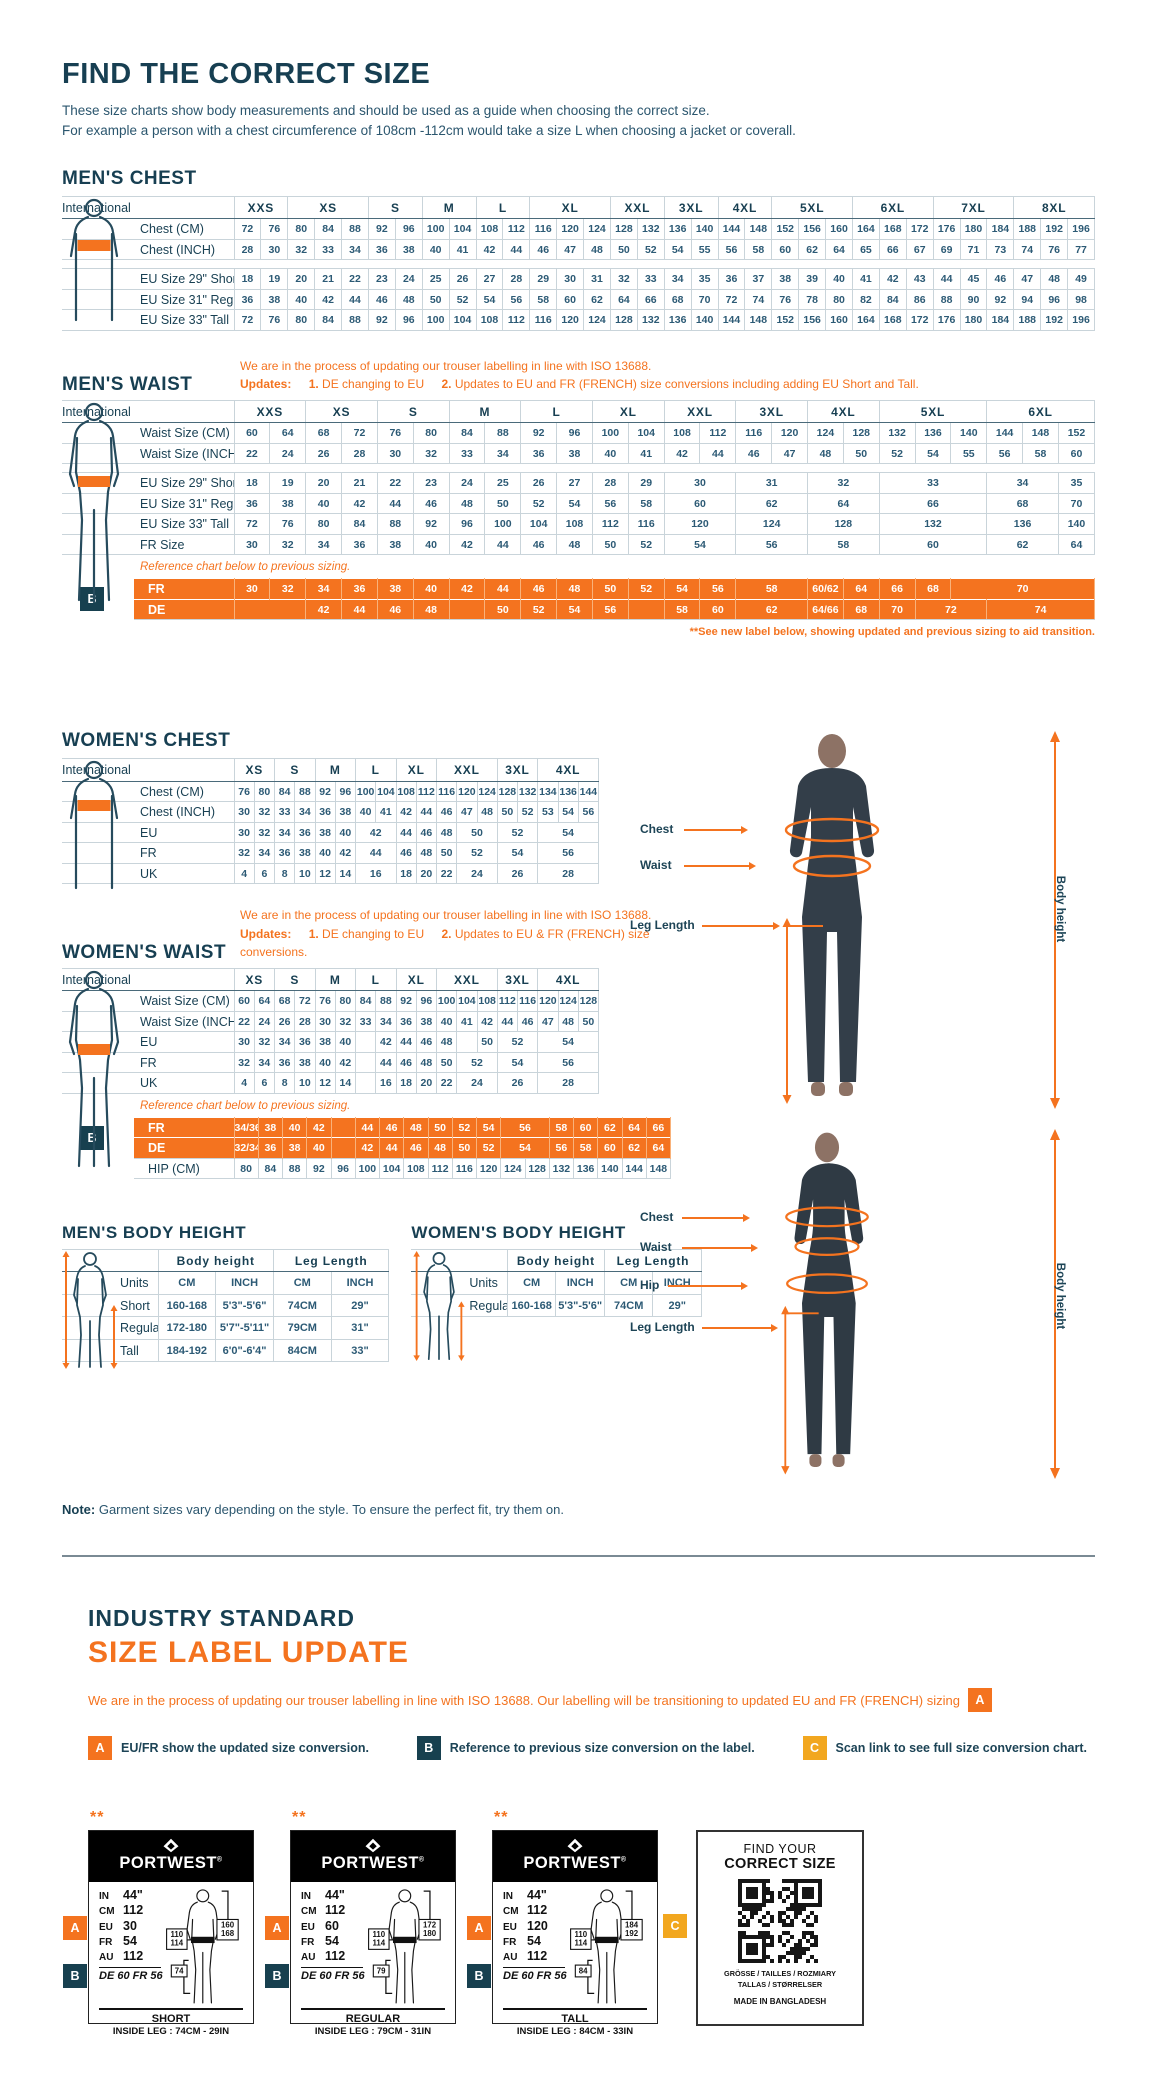 The height and width of the screenshot is (2076, 1157). Describe the element at coordinates (1000, 320) in the screenshot. I see `cell: 184` at that location.